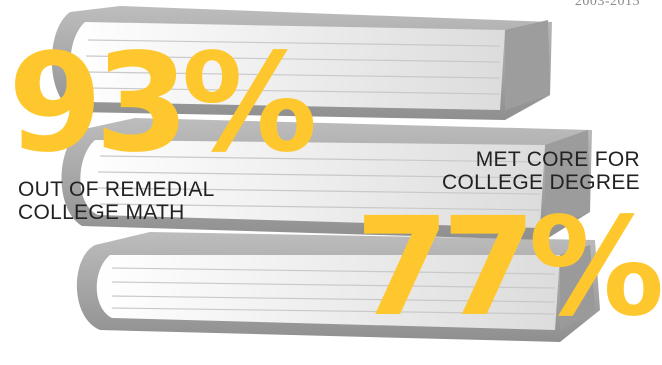  I want to click on caption-line: MET CORE FOR, so click(557, 159).